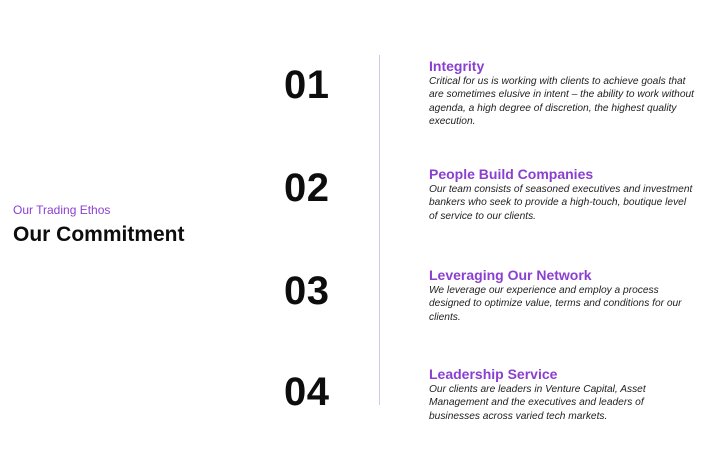 The width and height of the screenshot is (717, 471). What do you see at coordinates (307, 392) in the screenshot?
I see `item-number: 04` at bounding box center [307, 392].